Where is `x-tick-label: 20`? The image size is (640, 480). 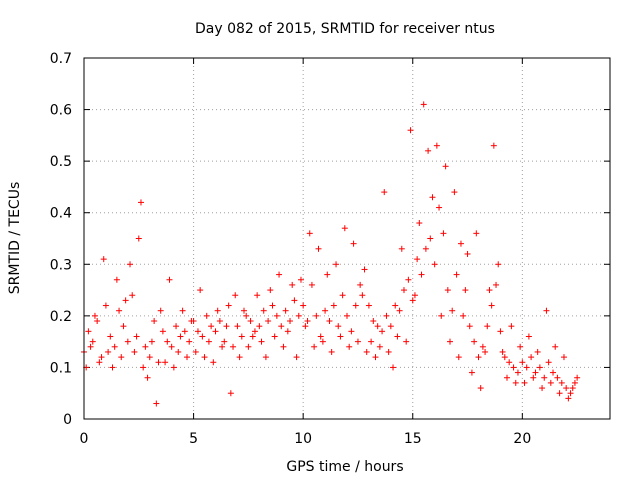 x-tick-label: 20 is located at coordinates (522, 439).